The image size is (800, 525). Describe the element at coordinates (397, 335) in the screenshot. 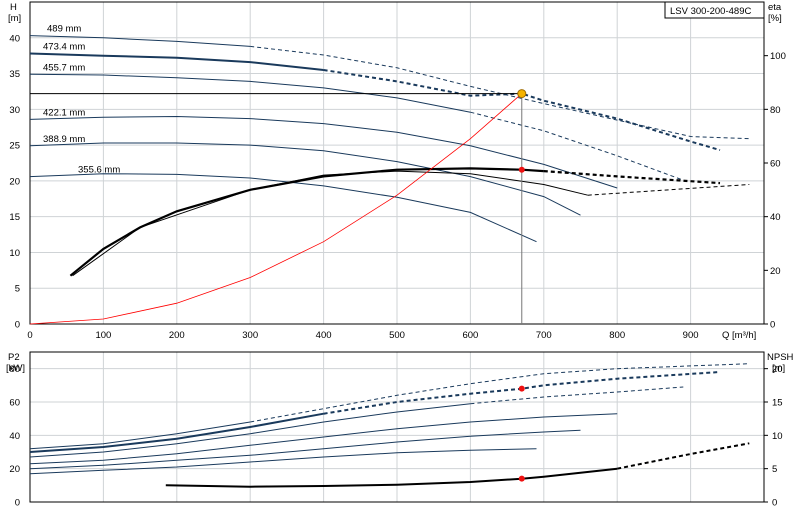

I see `q-tick-label: 500` at that location.